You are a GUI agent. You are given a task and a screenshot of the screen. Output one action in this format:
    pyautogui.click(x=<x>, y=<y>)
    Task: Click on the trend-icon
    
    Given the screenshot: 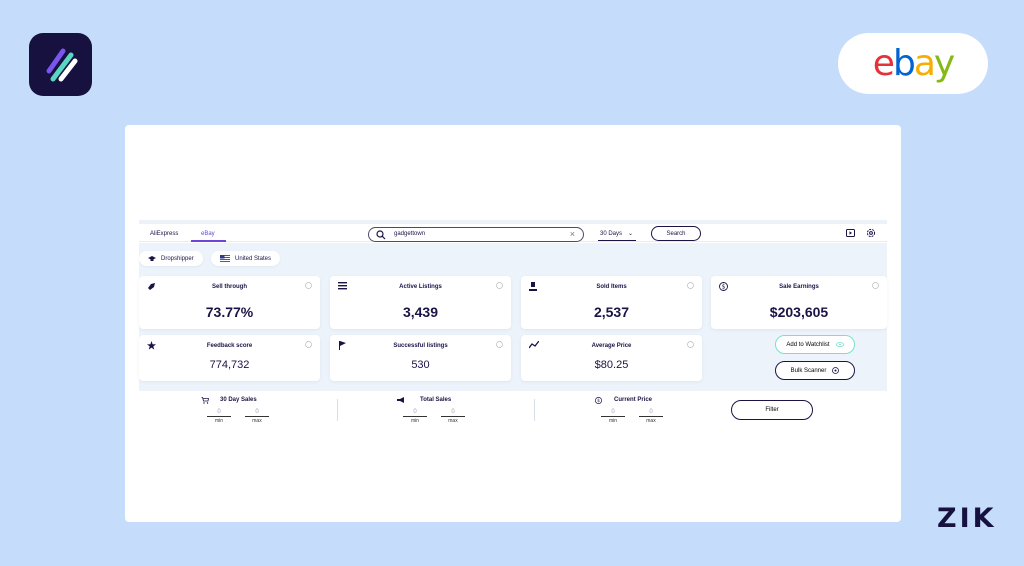 What is the action you would take?
    pyautogui.click(x=534, y=345)
    